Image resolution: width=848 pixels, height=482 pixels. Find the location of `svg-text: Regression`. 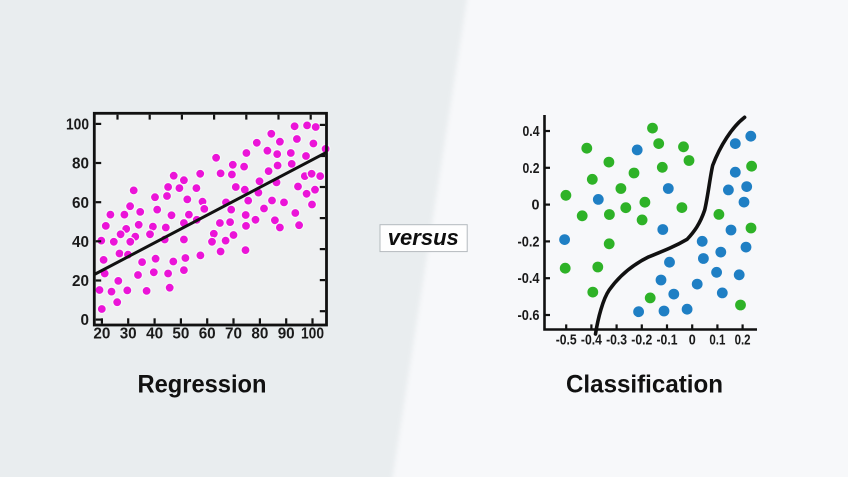

svg-text: Regression is located at coordinates (202, 385).